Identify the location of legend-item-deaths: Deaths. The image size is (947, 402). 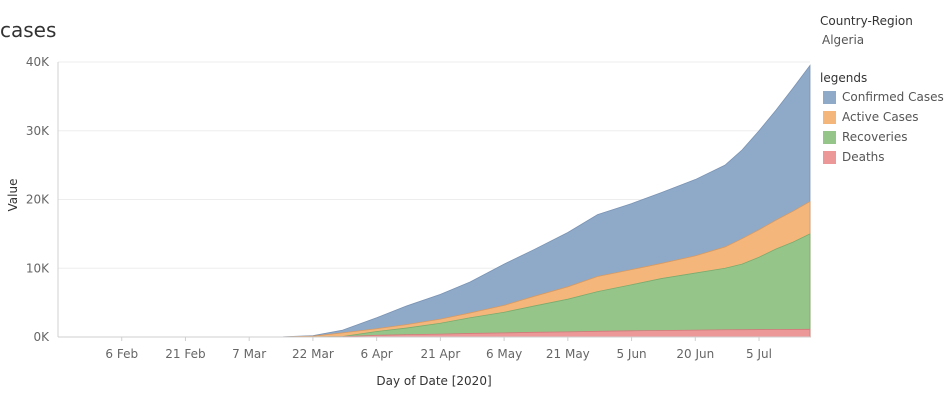
(854, 157).